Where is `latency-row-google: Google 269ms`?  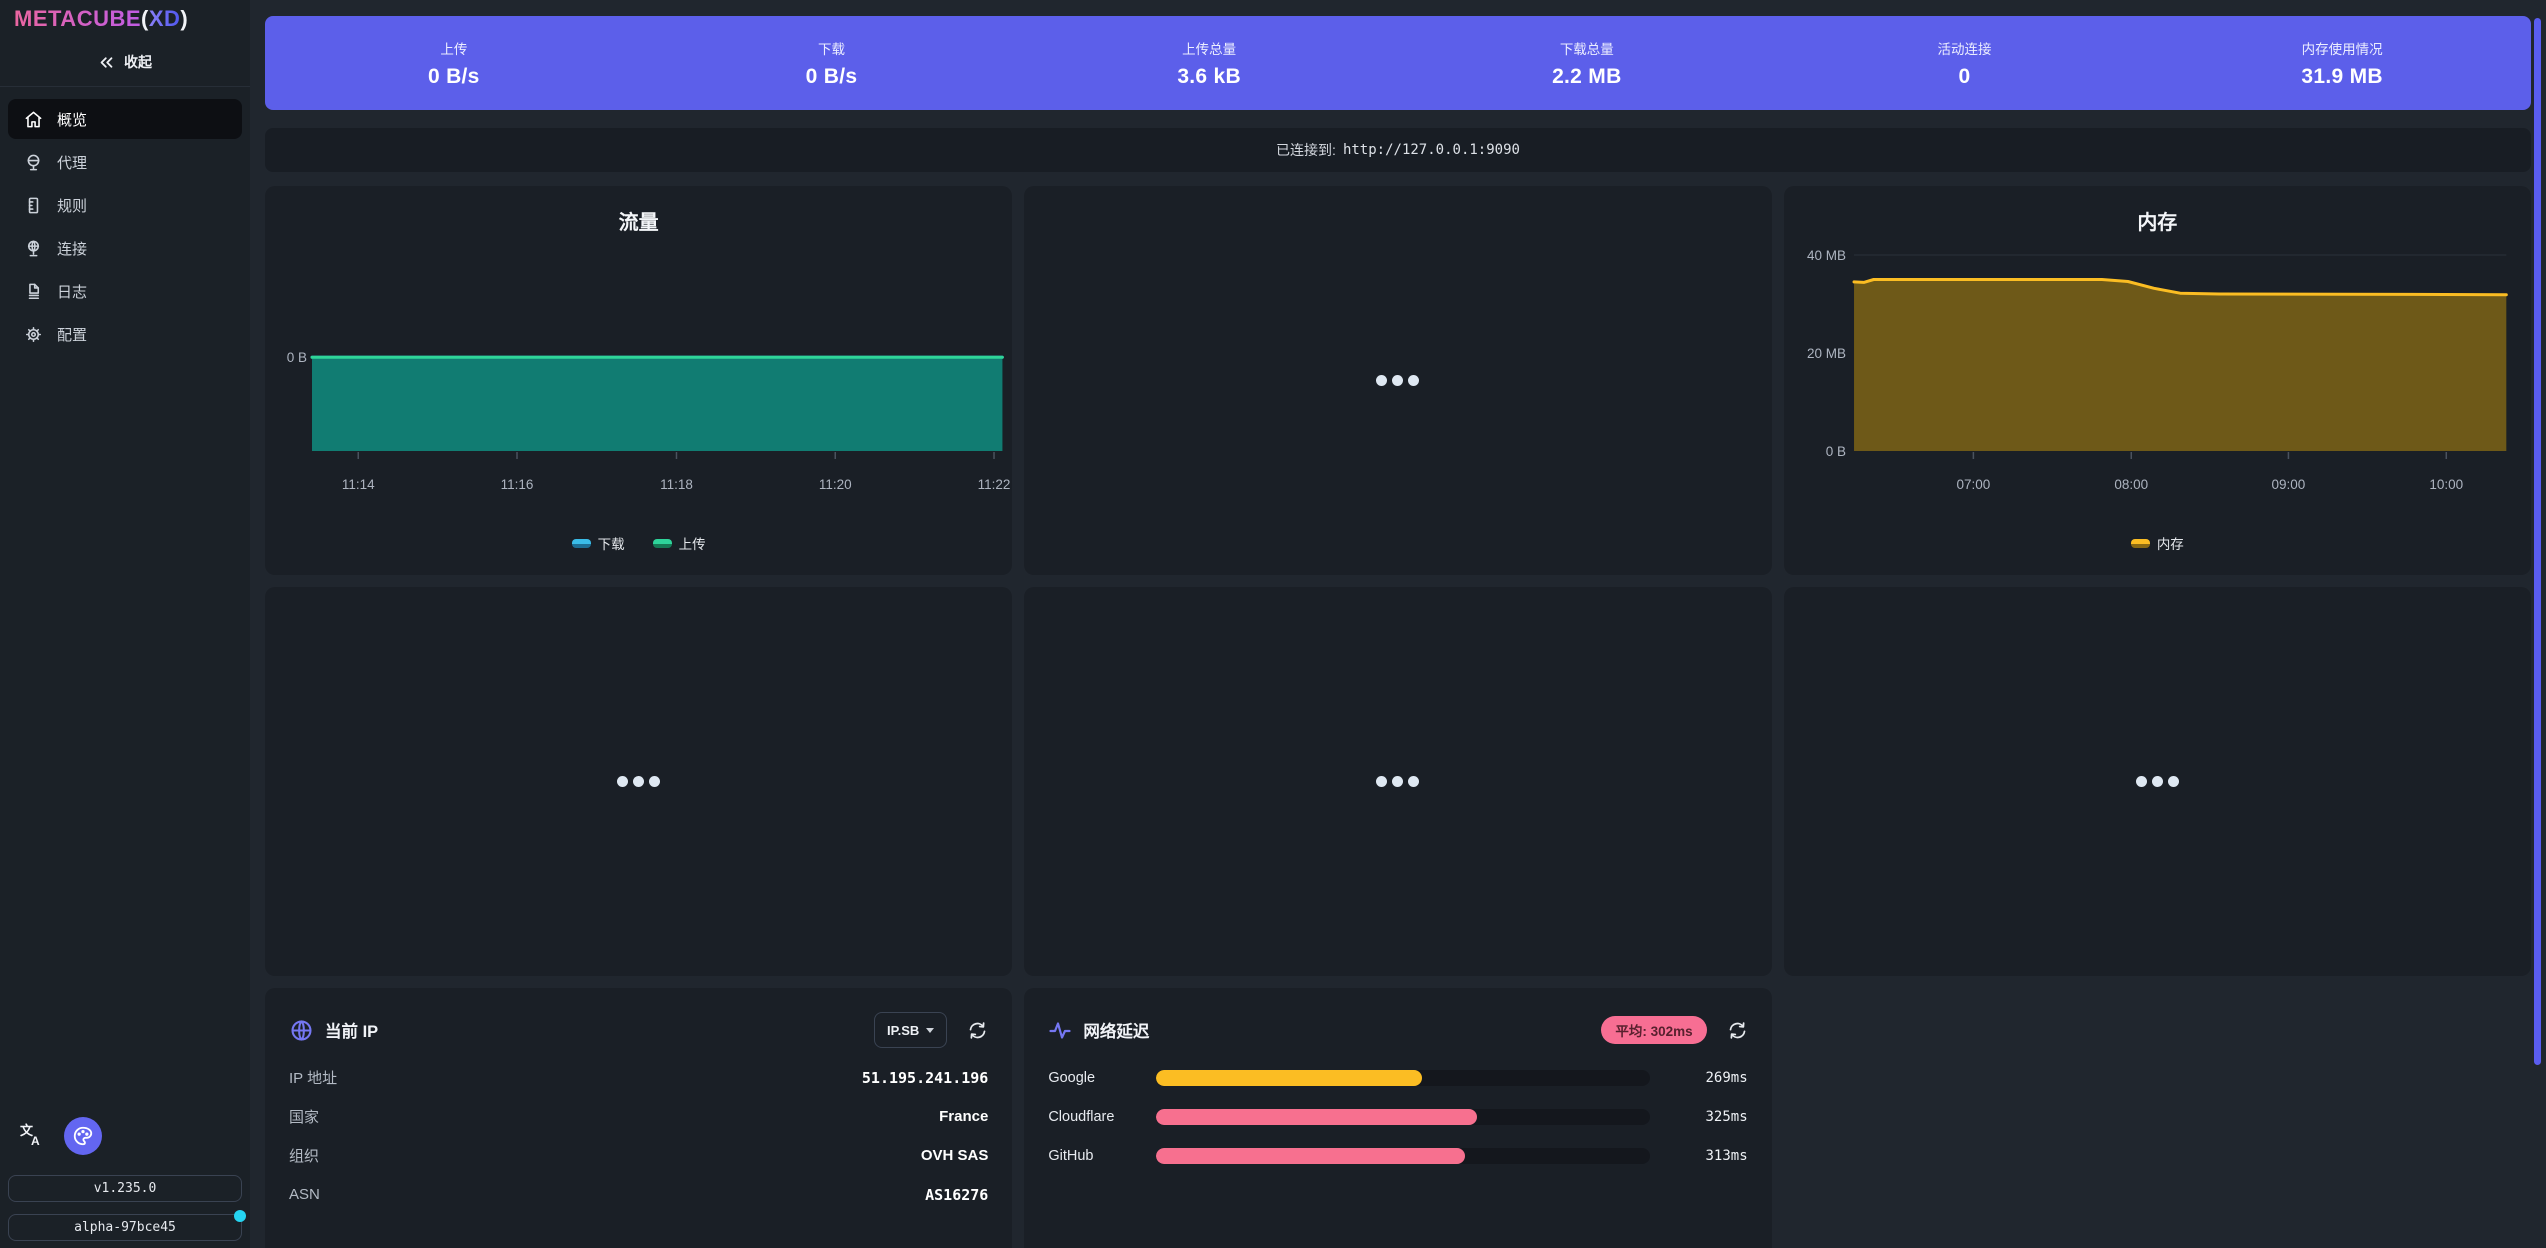
latency-row-google: Google 269ms is located at coordinates (1398, 1077).